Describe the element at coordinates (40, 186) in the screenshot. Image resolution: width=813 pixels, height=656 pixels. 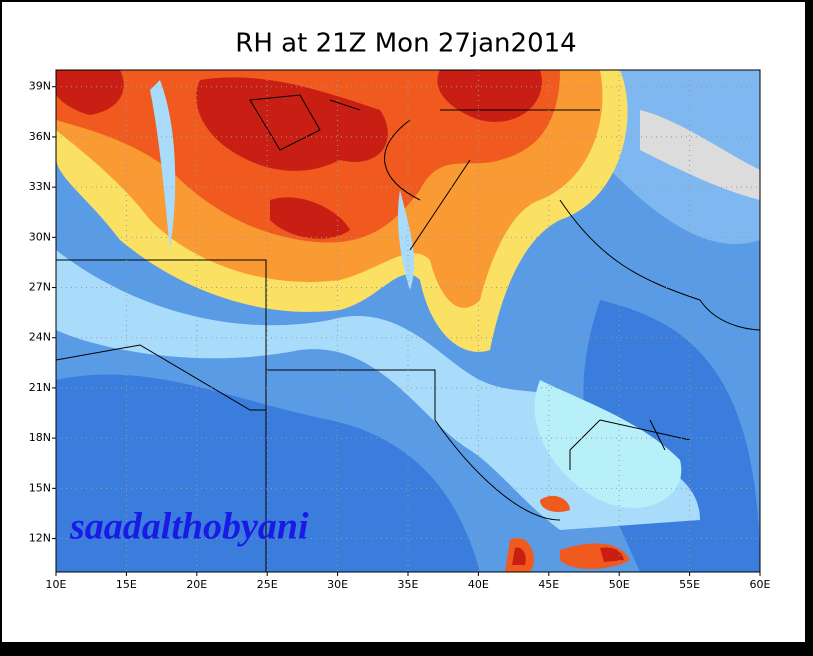
I see `lat-tick-label: 33N` at that location.